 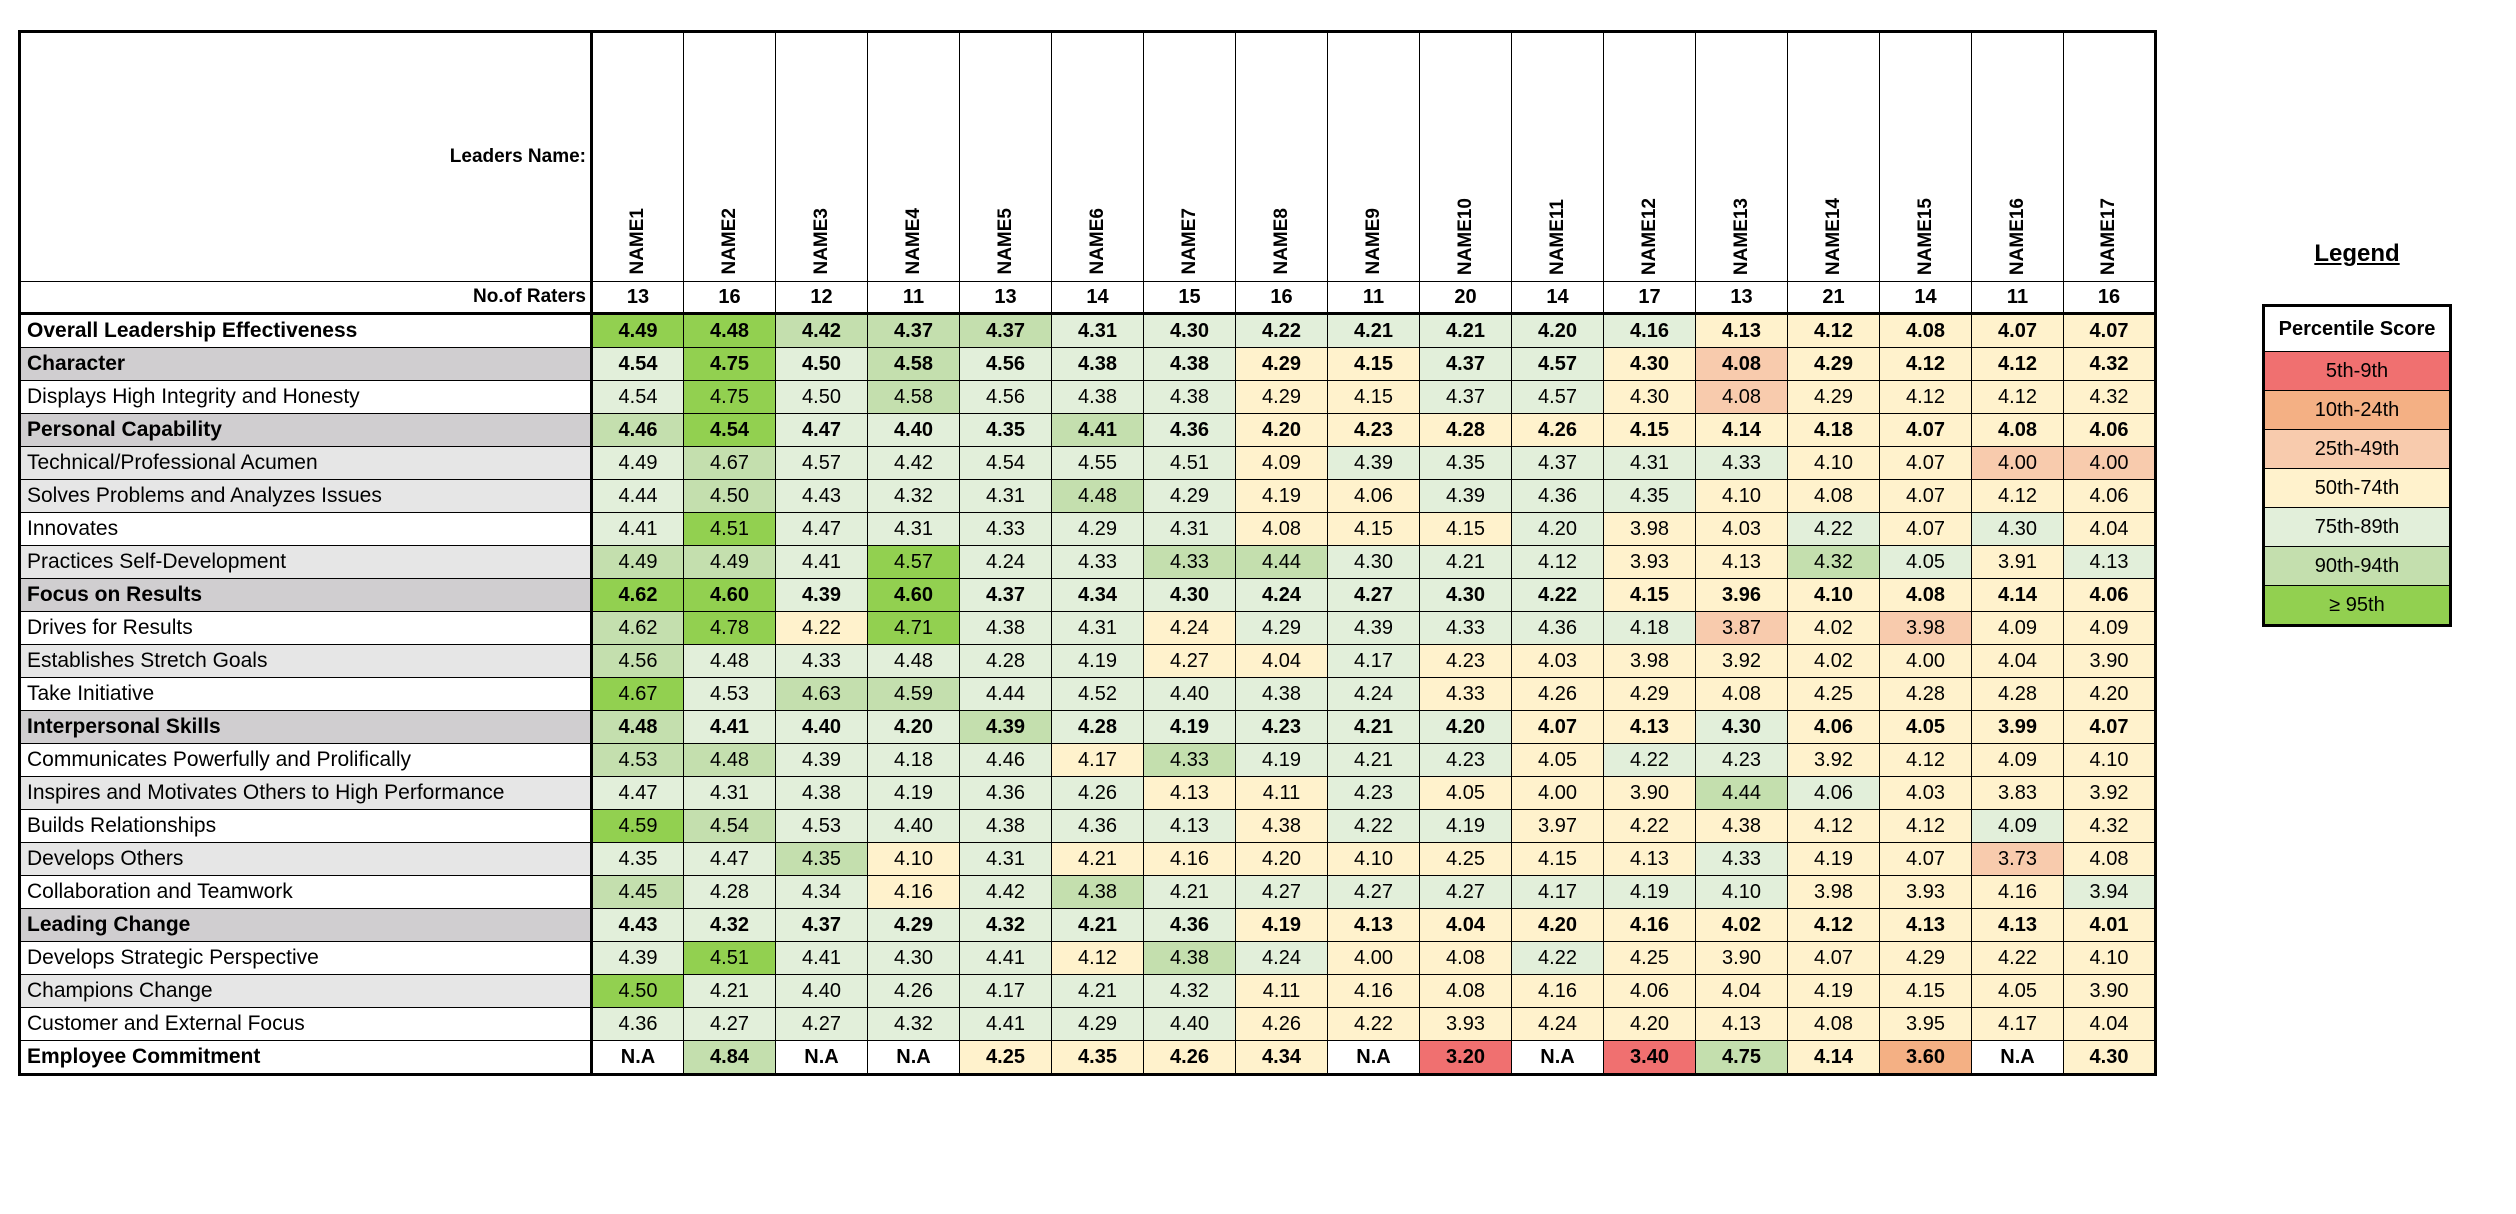 What do you see at coordinates (729, 628) in the screenshot?
I see `score-cell: 4.78` at bounding box center [729, 628].